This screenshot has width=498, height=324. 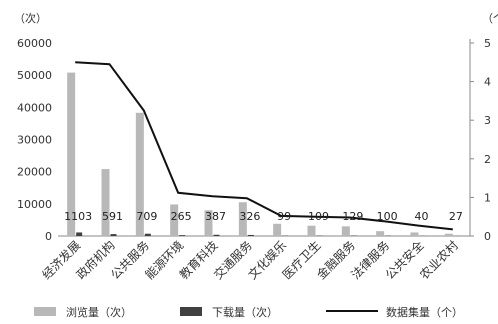 I want to click on left-axis-ticks: 0 10000 20000 30000 40000 50000 60000, so click(x=34, y=140).